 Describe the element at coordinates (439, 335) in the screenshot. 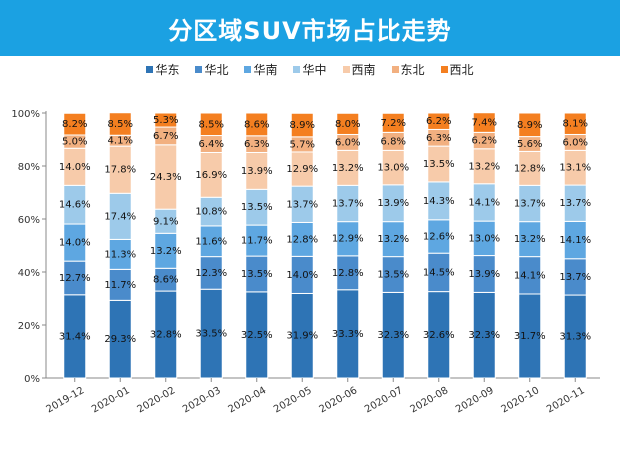

I see `data-label: 32.6%` at that location.